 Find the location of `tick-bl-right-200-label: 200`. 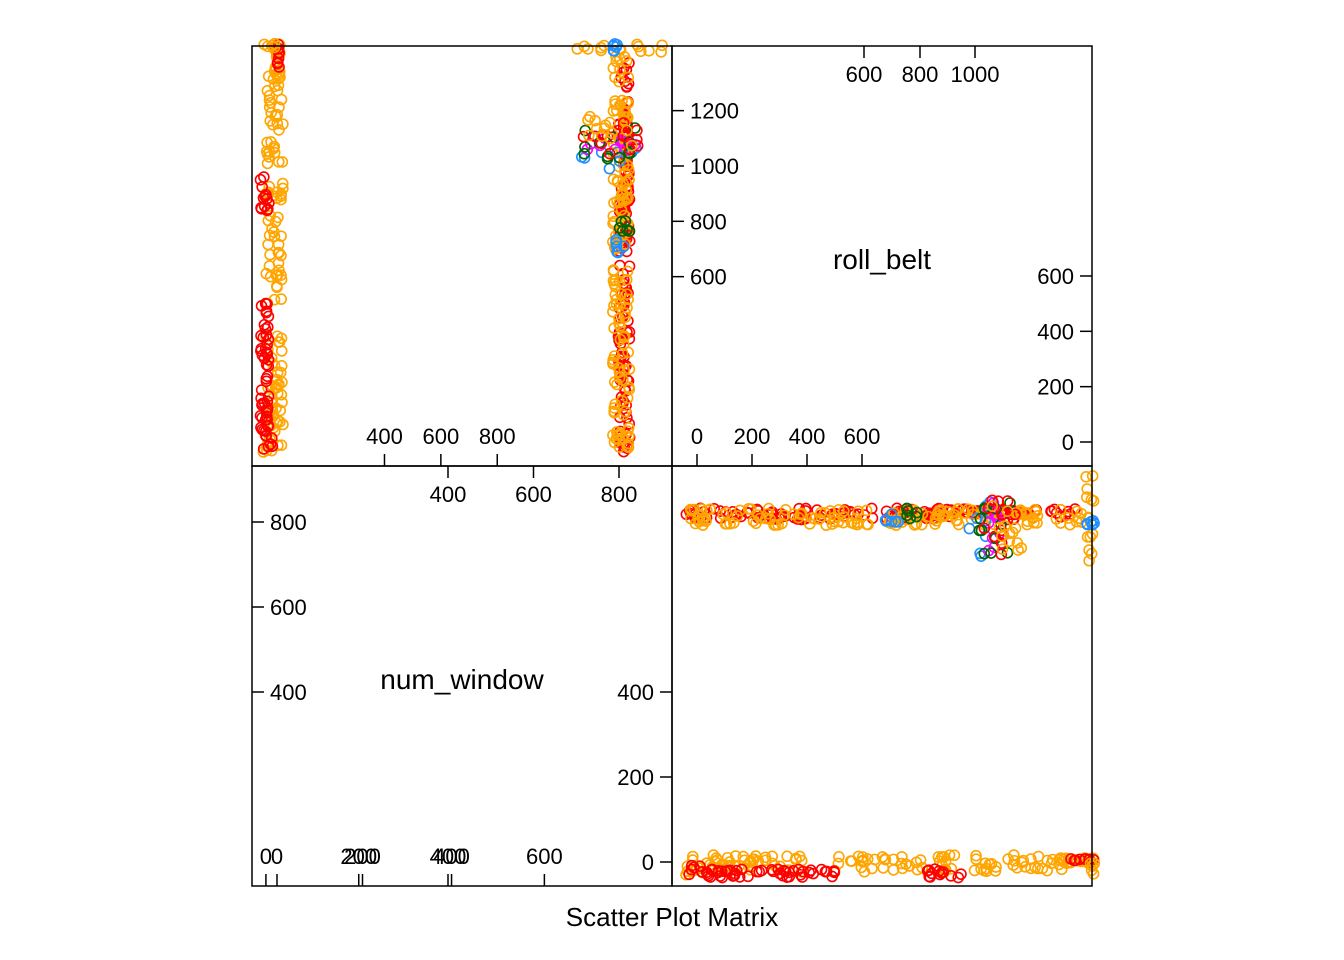

tick-bl-right-200-label: 200 is located at coordinates (635, 777).